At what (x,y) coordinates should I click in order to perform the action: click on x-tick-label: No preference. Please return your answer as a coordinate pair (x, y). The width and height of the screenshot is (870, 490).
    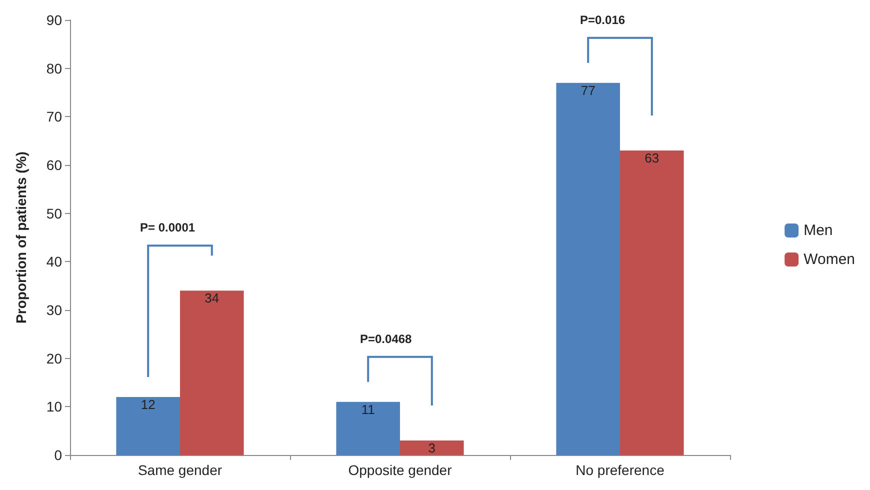
    Looking at the image, I should click on (620, 470).